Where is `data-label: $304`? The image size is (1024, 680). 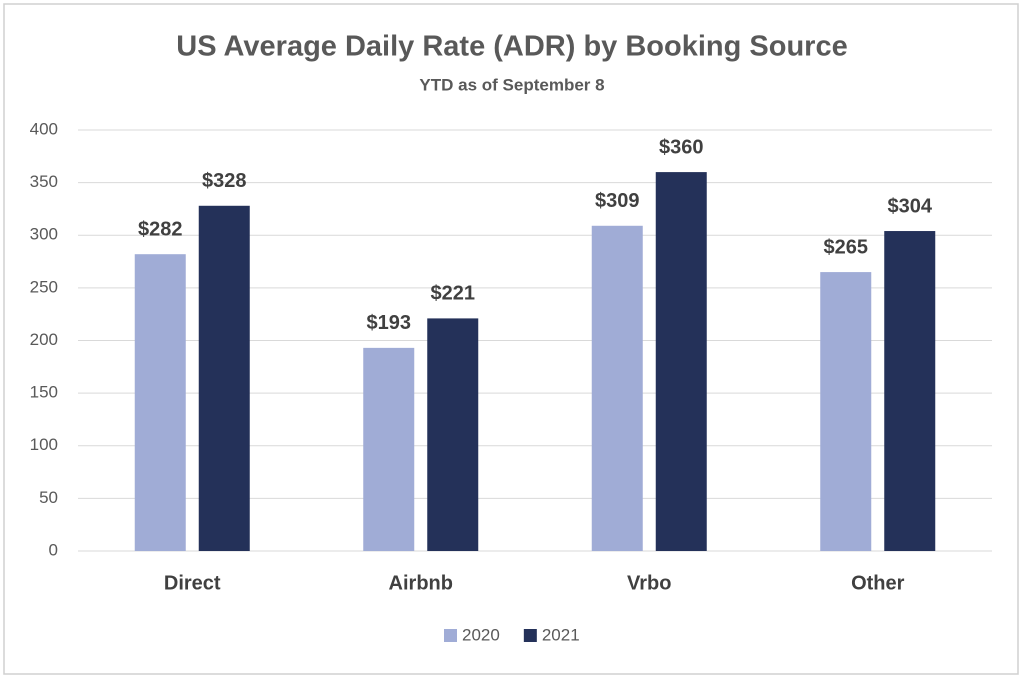 data-label: $304 is located at coordinates (910, 206).